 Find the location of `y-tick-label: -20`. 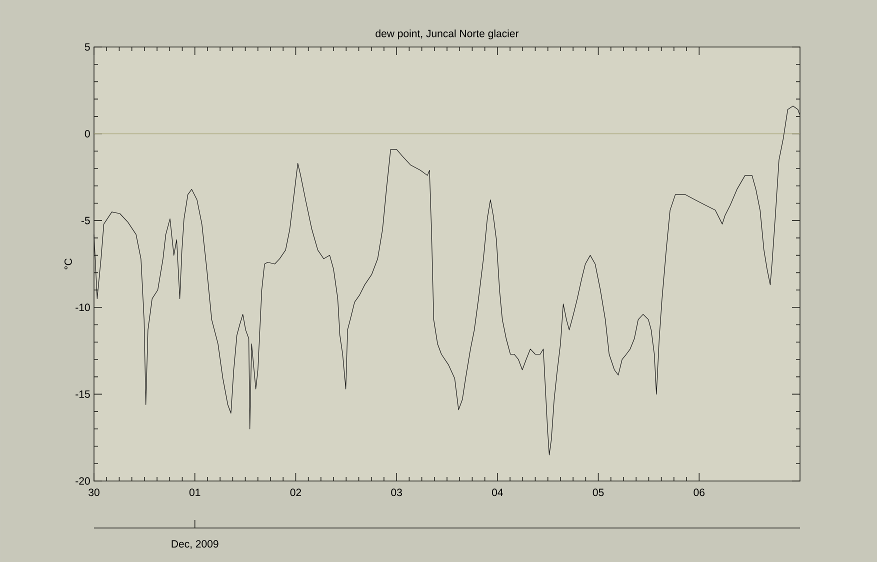

y-tick-label: -20 is located at coordinates (83, 481).